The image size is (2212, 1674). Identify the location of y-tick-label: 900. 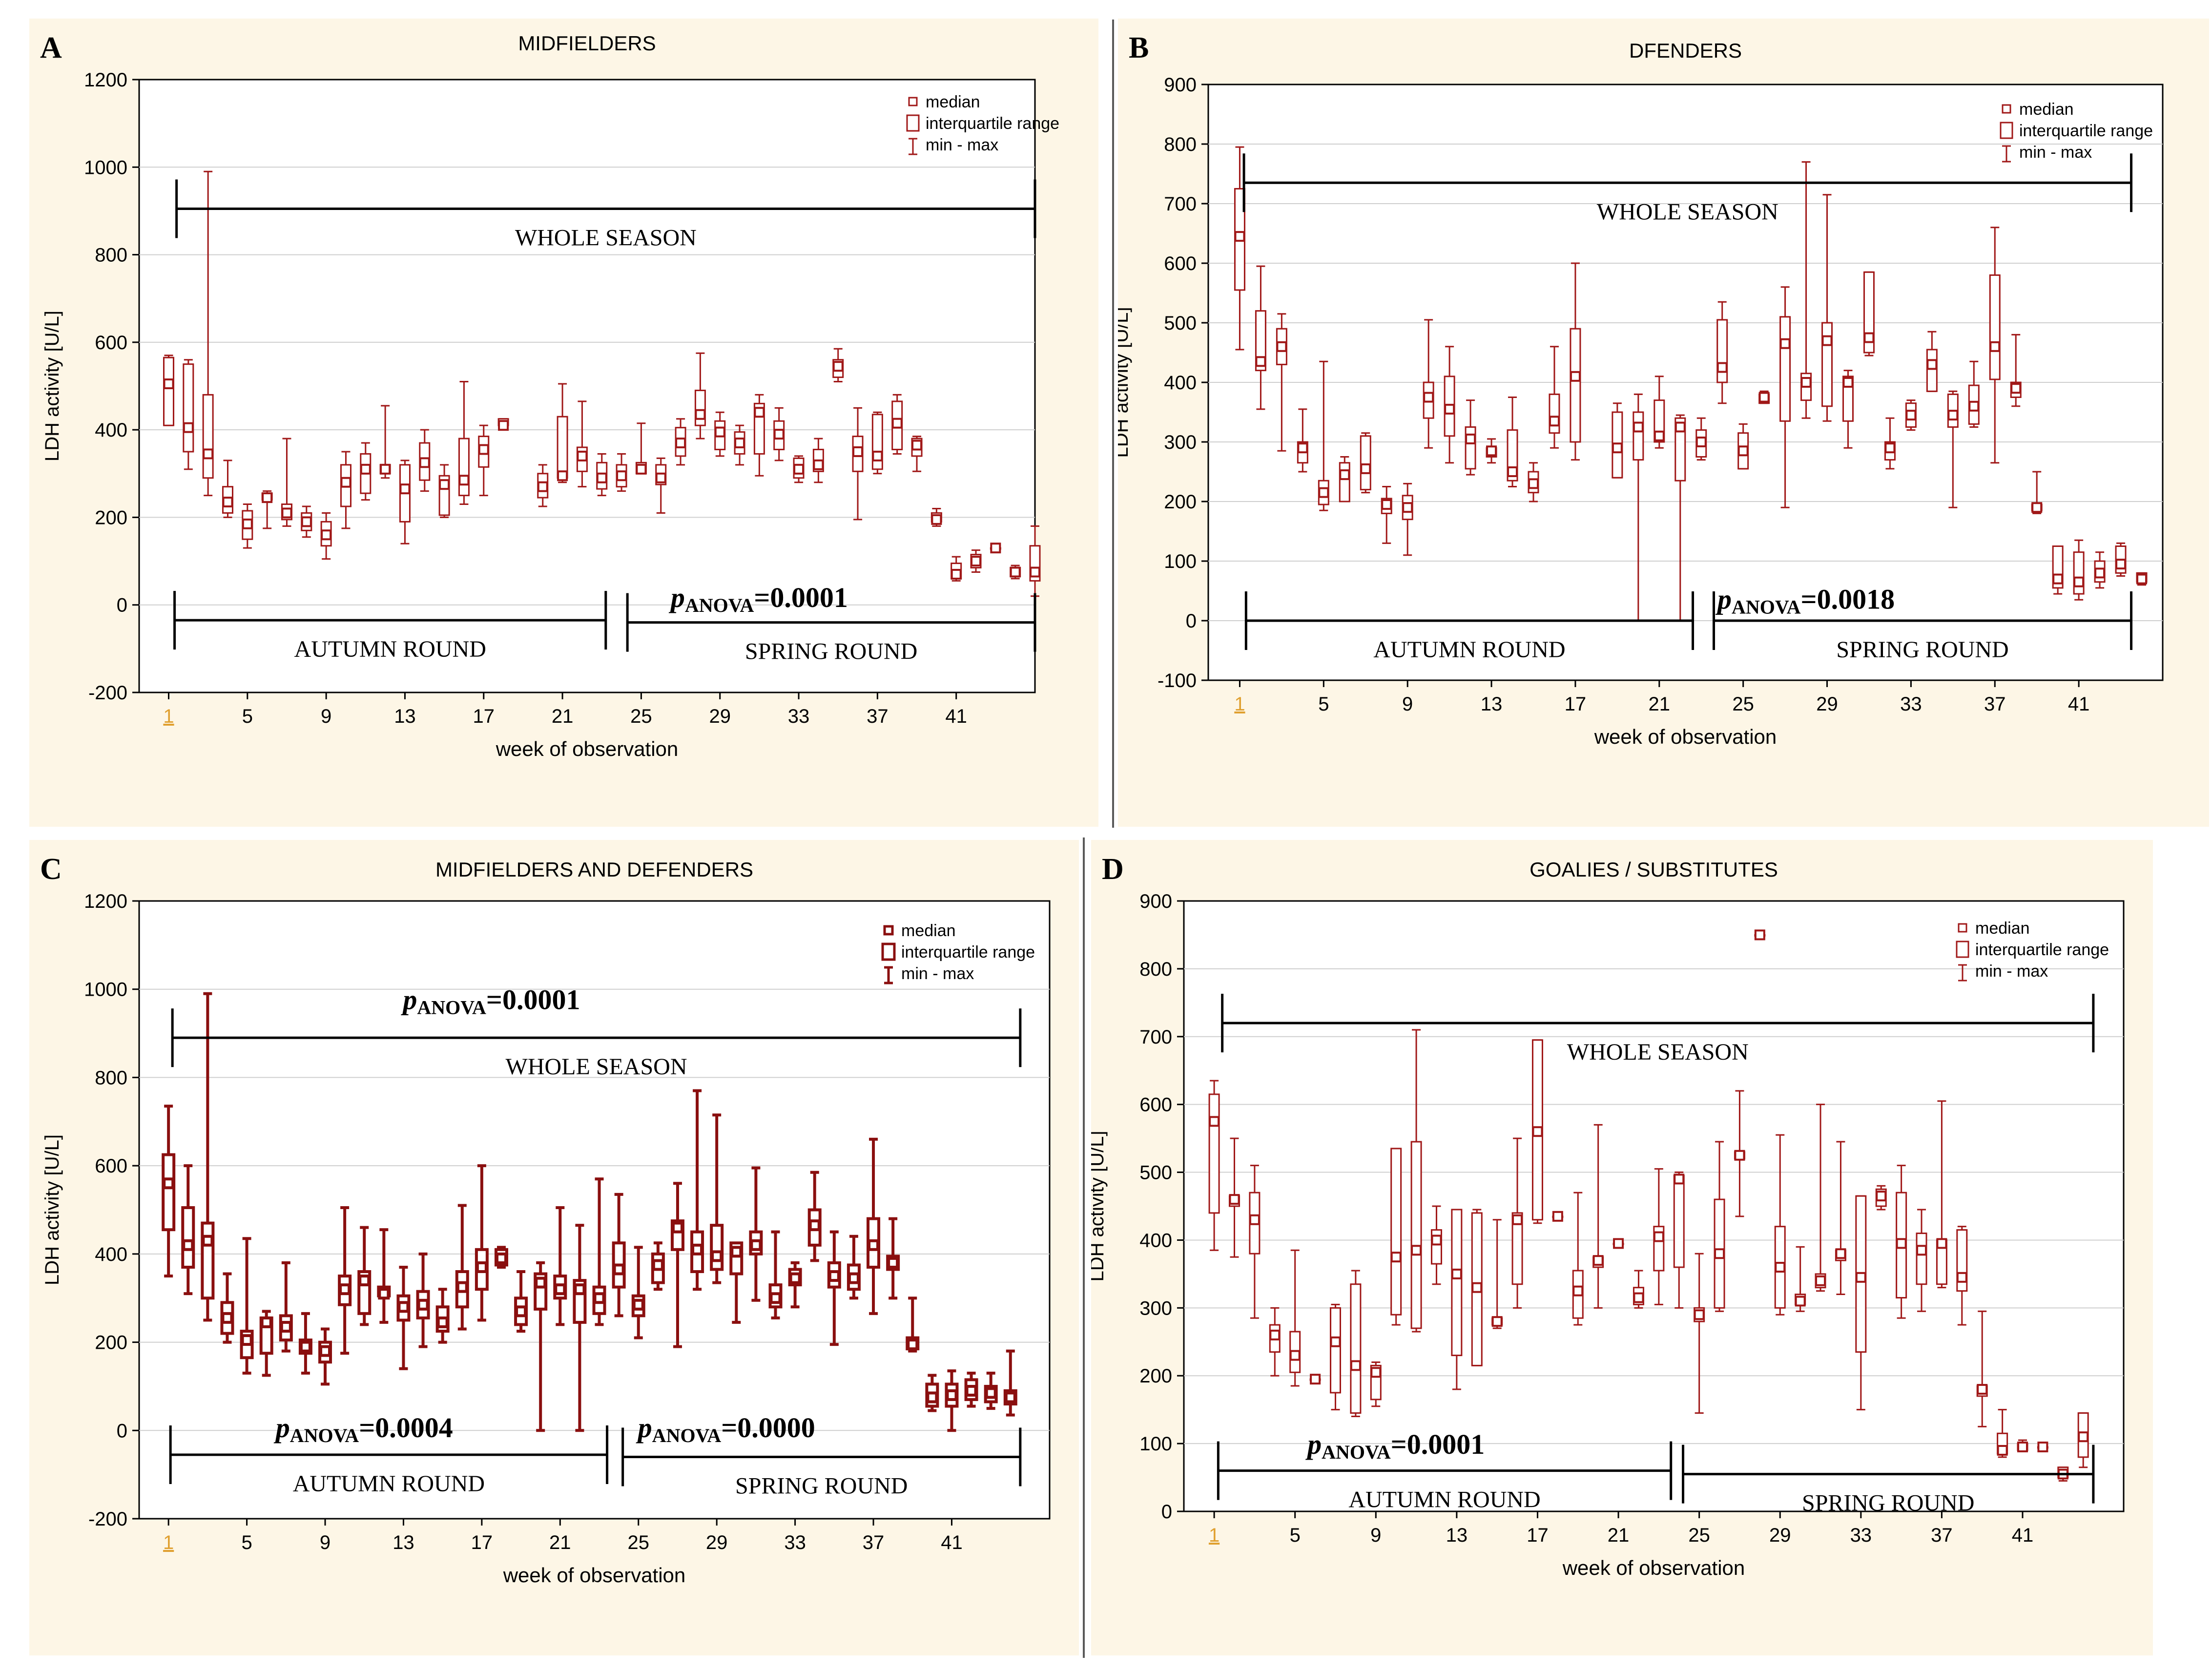
(1155, 901).